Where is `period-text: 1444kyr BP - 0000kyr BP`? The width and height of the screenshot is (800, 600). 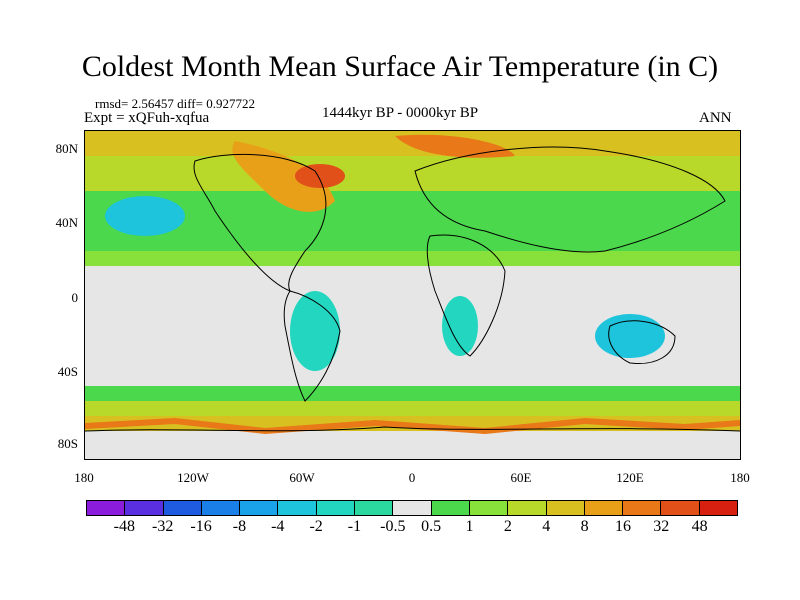
period-text: 1444kyr BP - 0000kyr BP is located at coordinates (400, 113).